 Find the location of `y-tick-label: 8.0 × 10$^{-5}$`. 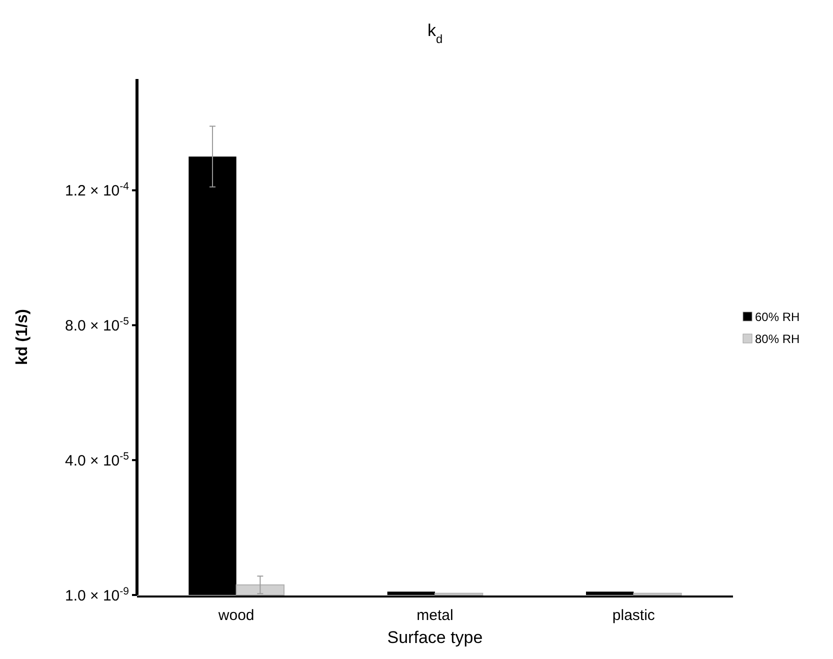

y-tick-label: 8.0 × 10$^{-5}$ is located at coordinates (97, 324).